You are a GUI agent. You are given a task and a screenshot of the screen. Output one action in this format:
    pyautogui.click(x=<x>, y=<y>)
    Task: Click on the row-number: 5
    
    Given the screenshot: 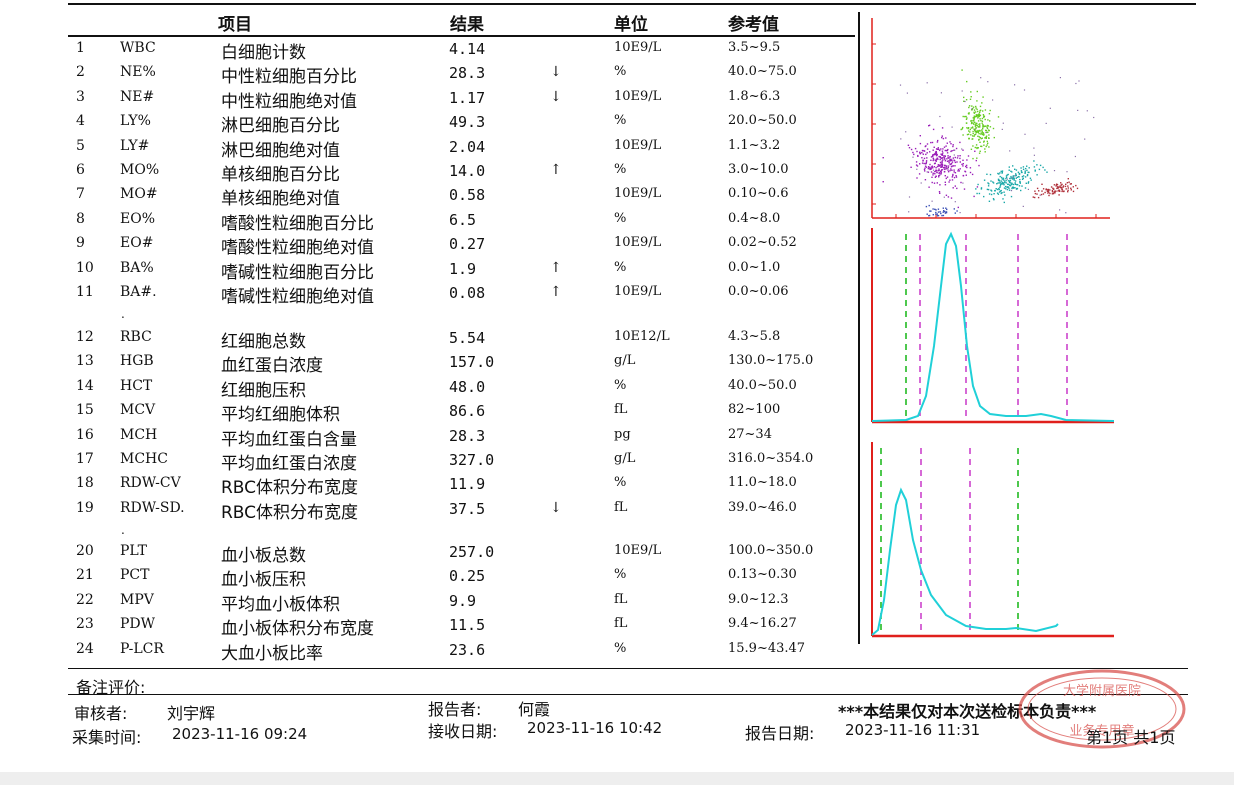 What is the action you would take?
    pyautogui.click(x=80, y=145)
    